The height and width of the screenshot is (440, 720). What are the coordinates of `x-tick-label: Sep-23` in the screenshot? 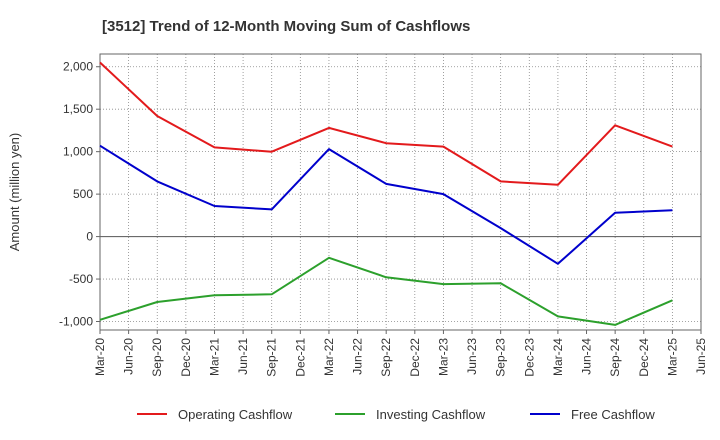 It's located at (501, 357).